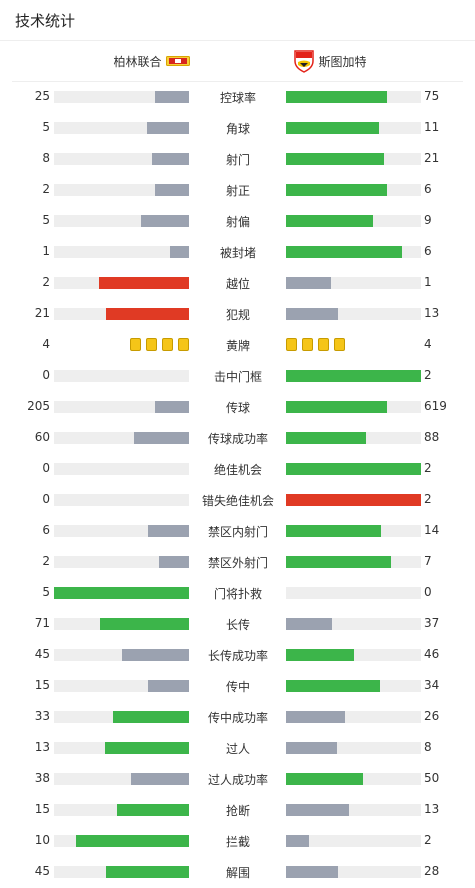 Image resolution: width=475 pixels, height=888 pixels. Describe the element at coordinates (237, 61) in the screenshot. I see `team-header: 柏林联合 斯图加特` at that location.